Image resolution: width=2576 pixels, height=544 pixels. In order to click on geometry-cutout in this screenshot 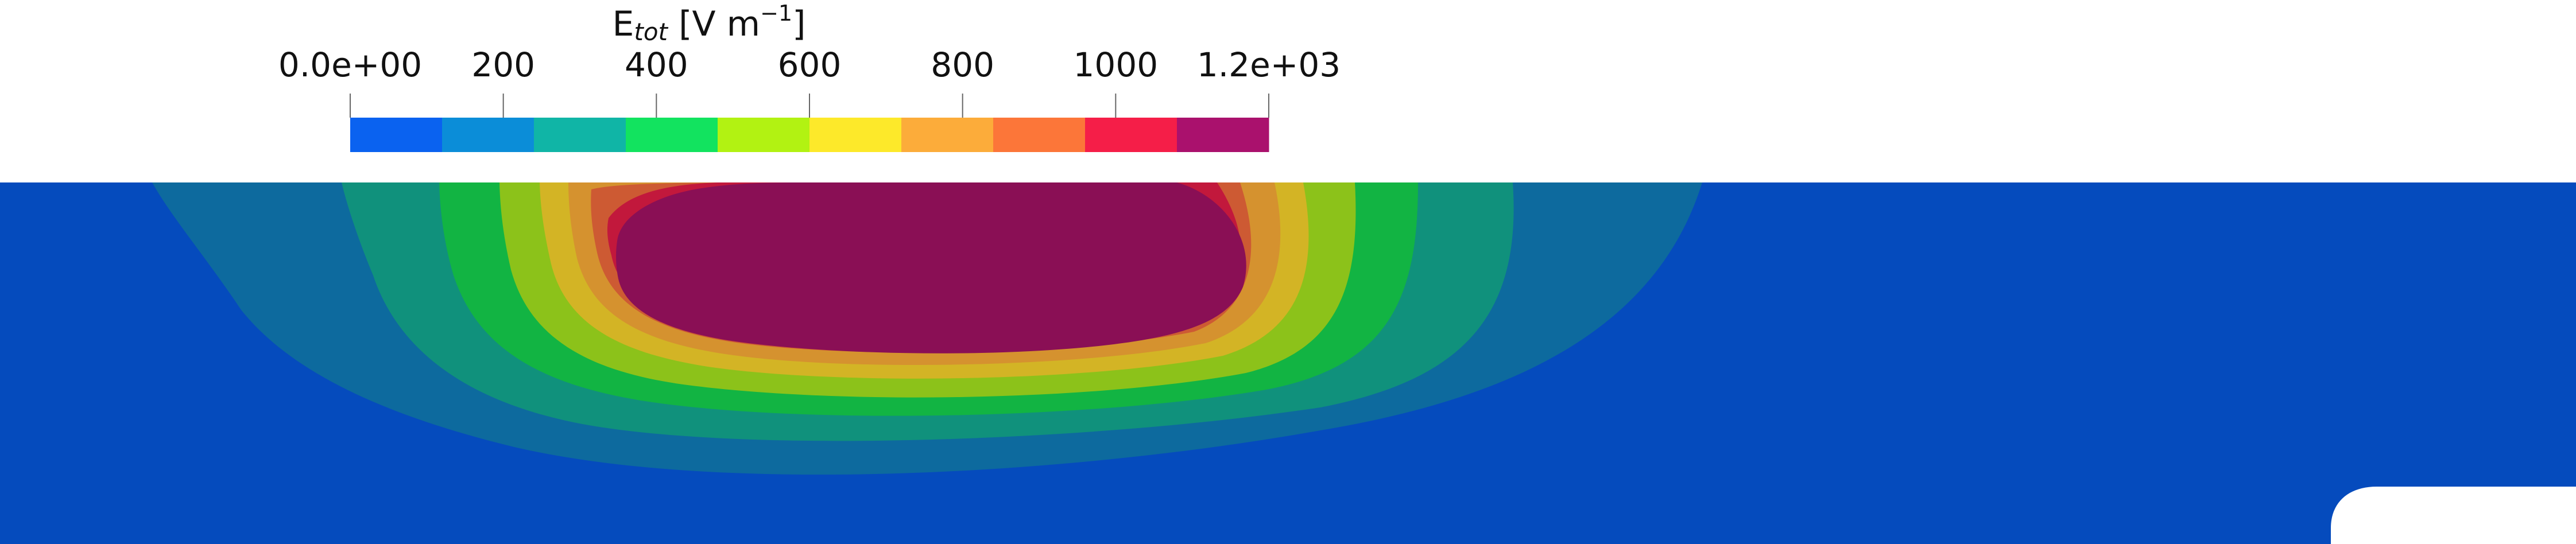, I will do `click(2453, 515)`.